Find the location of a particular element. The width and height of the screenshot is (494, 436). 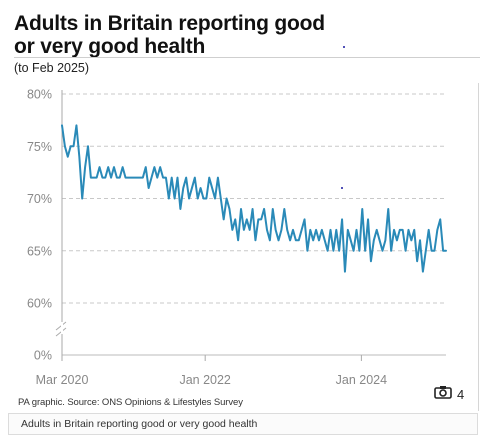

axis-break-gap is located at coordinates (62, 328).